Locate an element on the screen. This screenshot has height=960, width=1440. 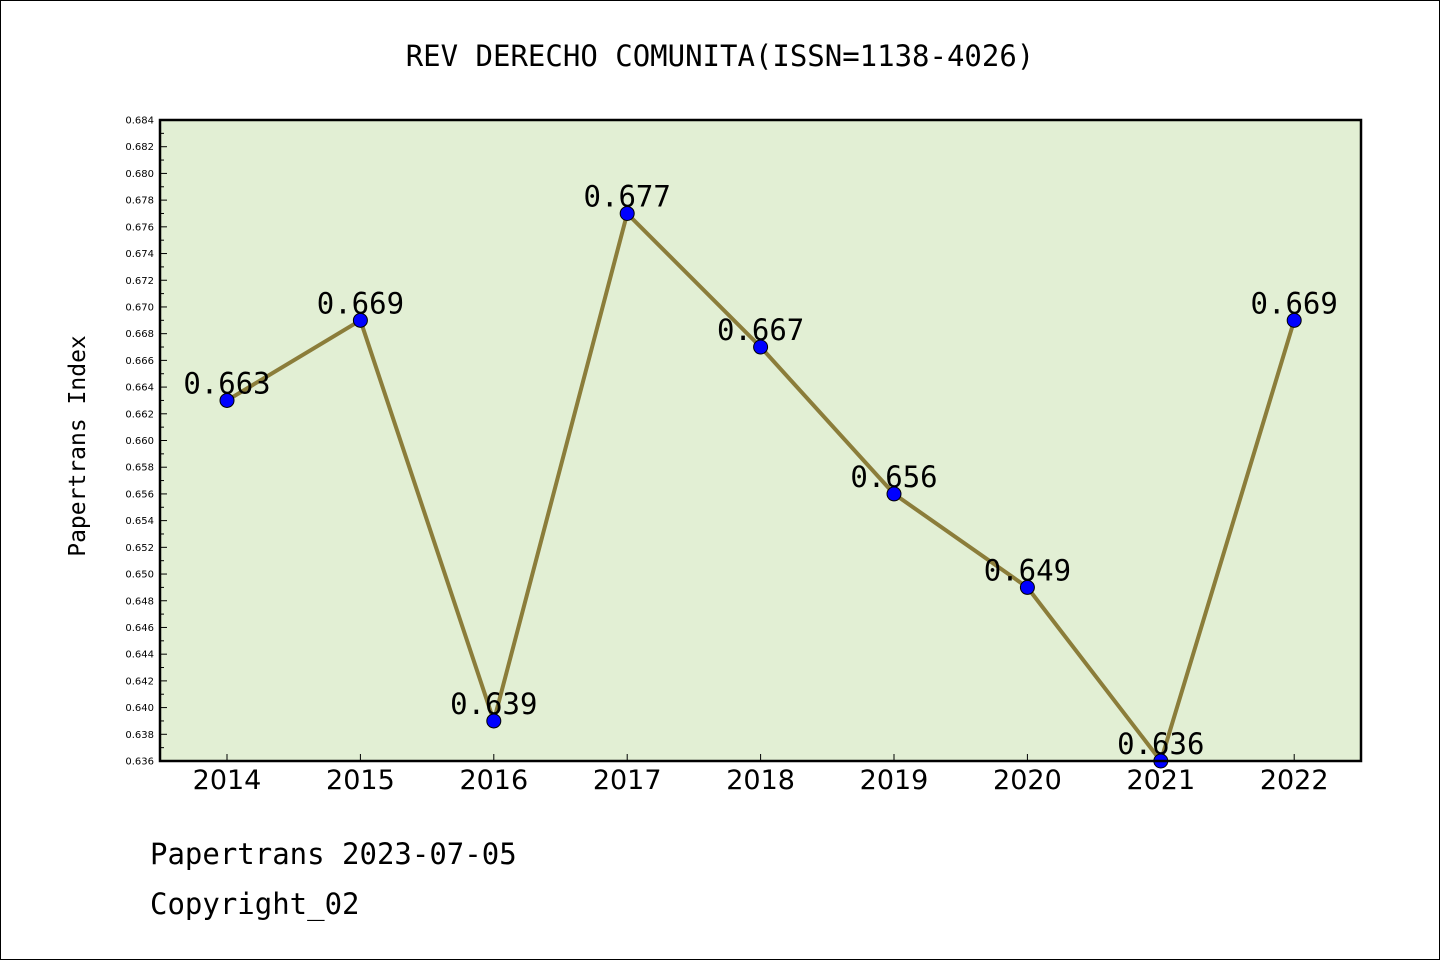
y-tick-label: 0.648 is located at coordinates (139, 601).